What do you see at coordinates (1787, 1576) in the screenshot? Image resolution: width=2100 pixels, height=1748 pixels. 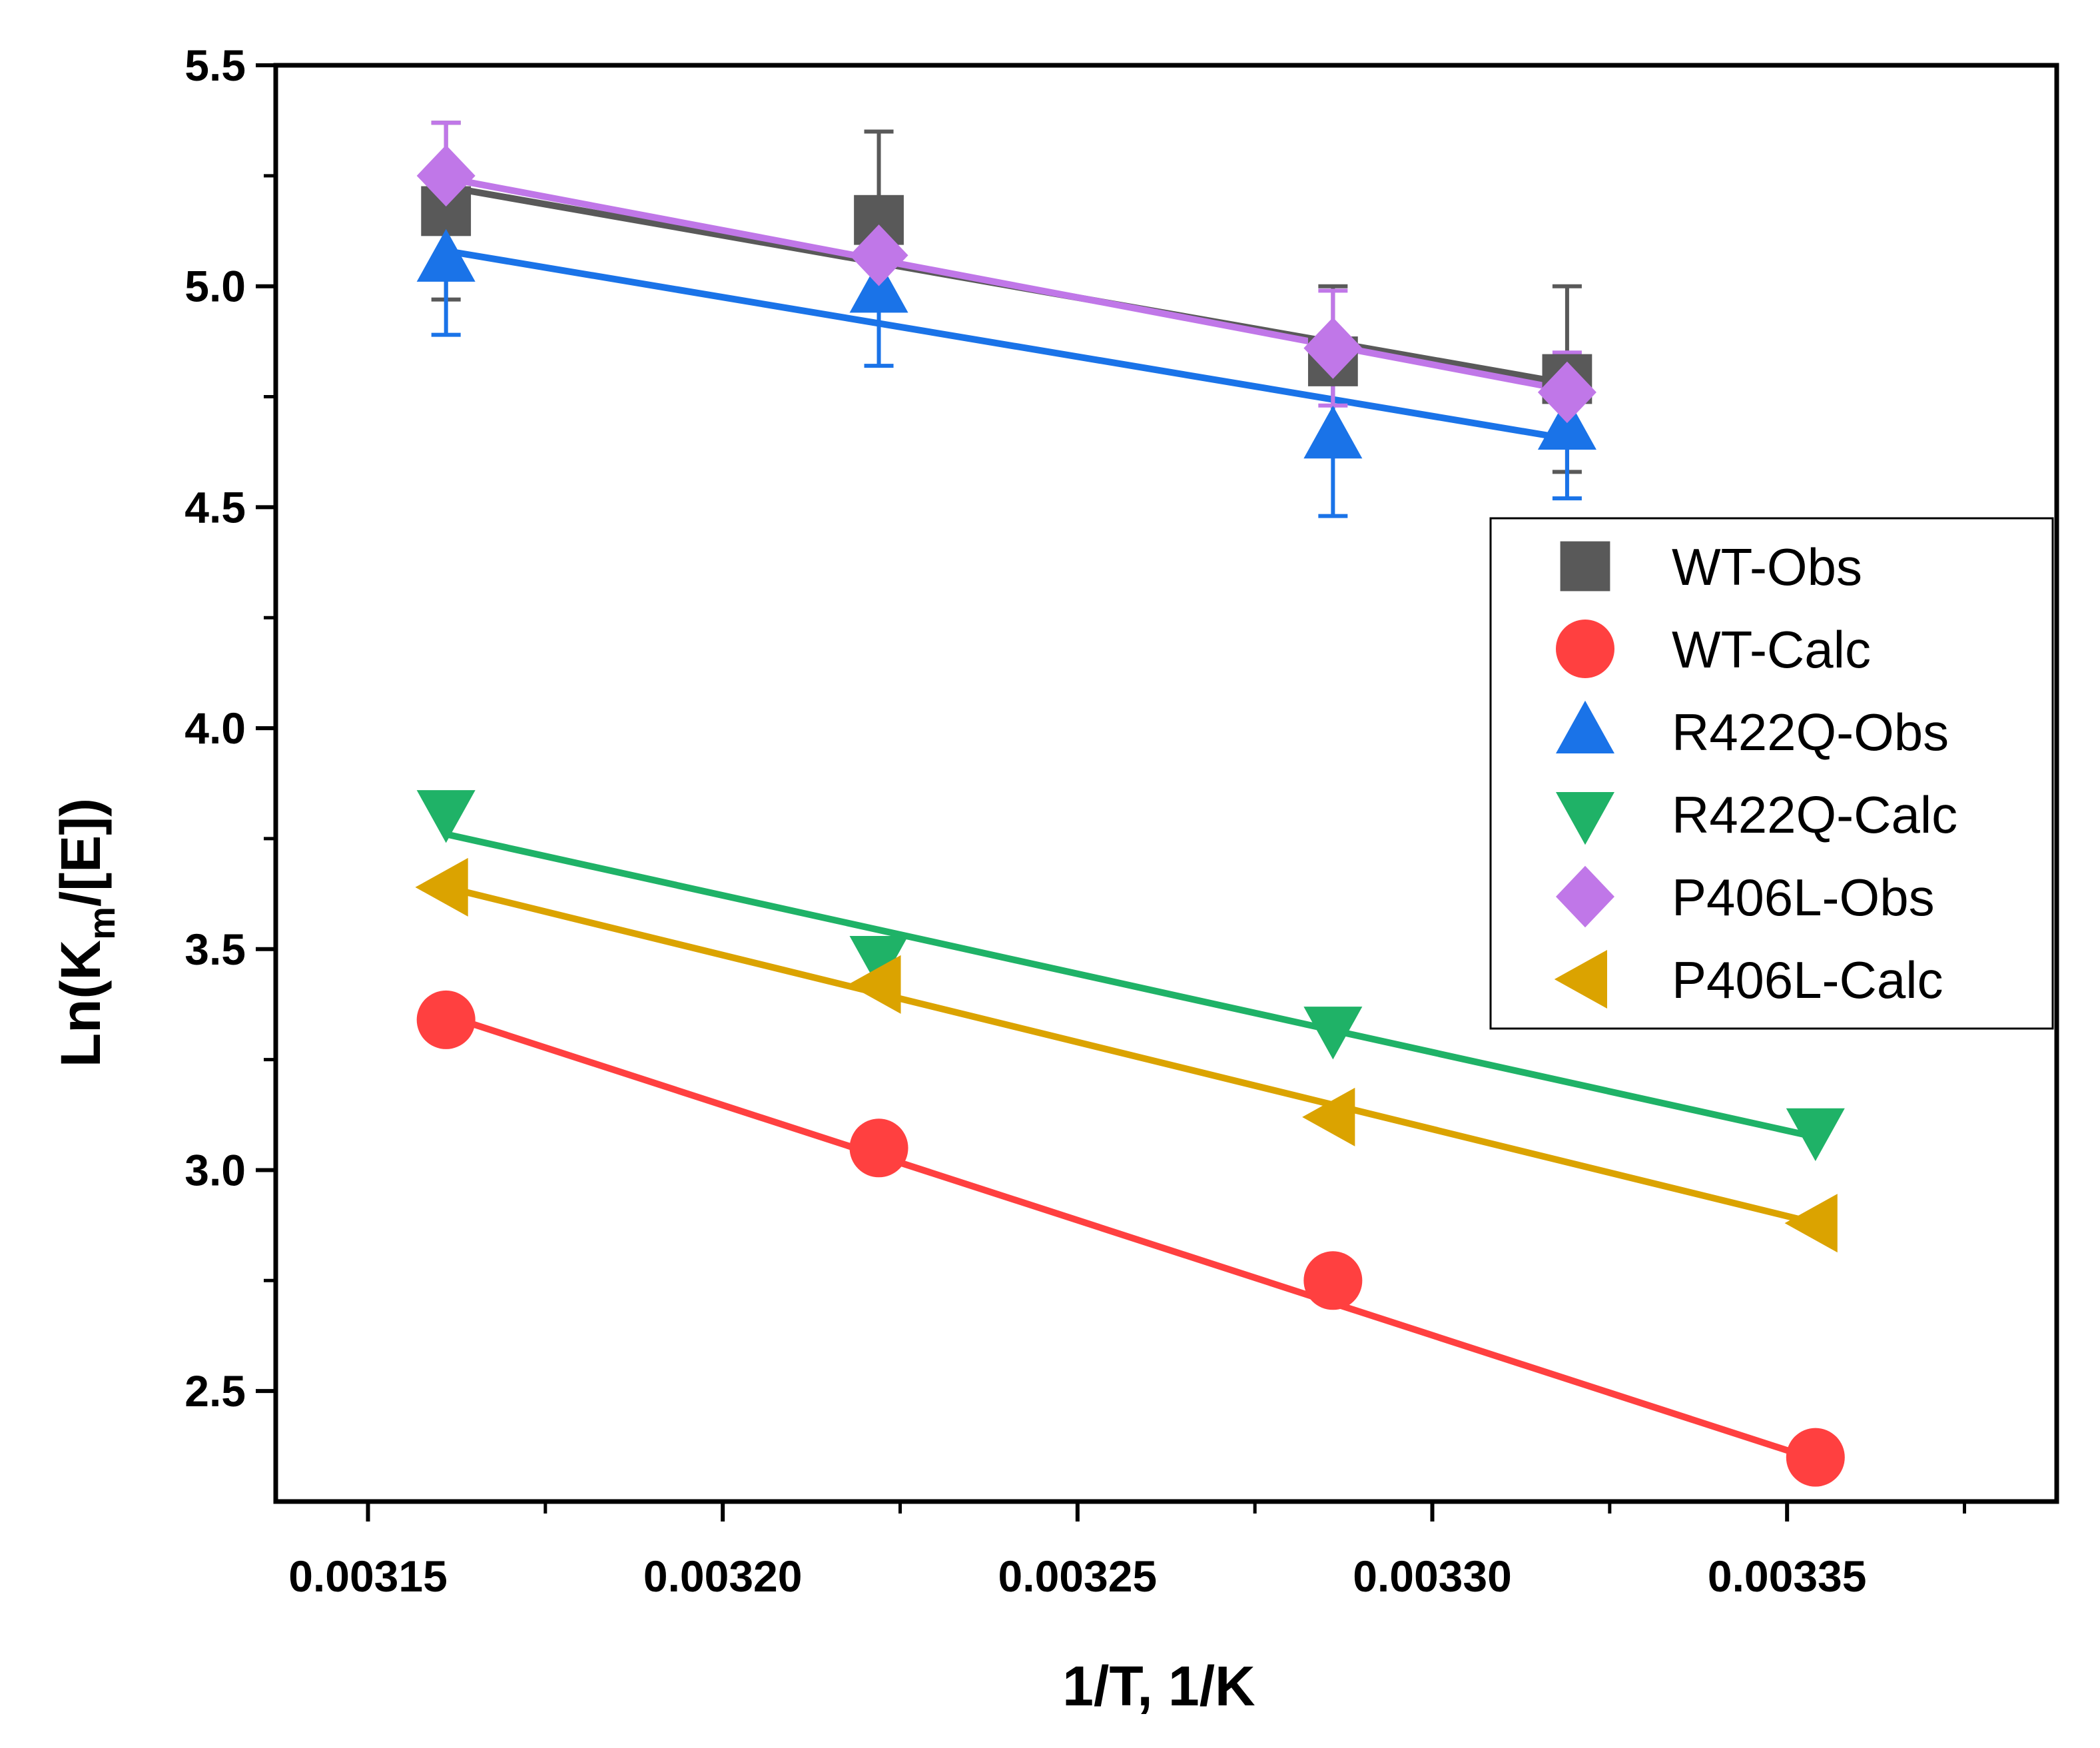 I see `x-tick-label: 0.00335` at bounding box center [1787, 1576].